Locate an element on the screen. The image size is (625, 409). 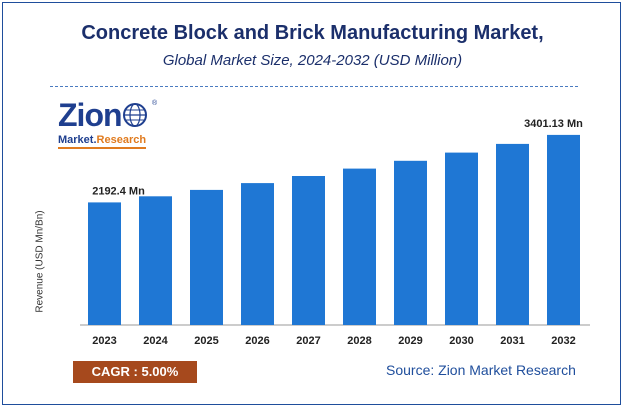
x-tick-label-2030: 2030 is located at coordinates (461, 341).